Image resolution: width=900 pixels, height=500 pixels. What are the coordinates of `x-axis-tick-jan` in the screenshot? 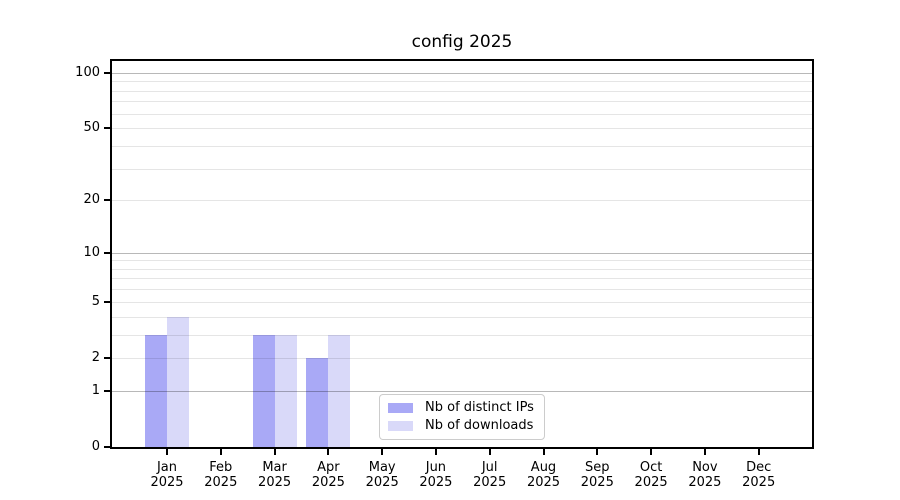 It's located at (167, 452).